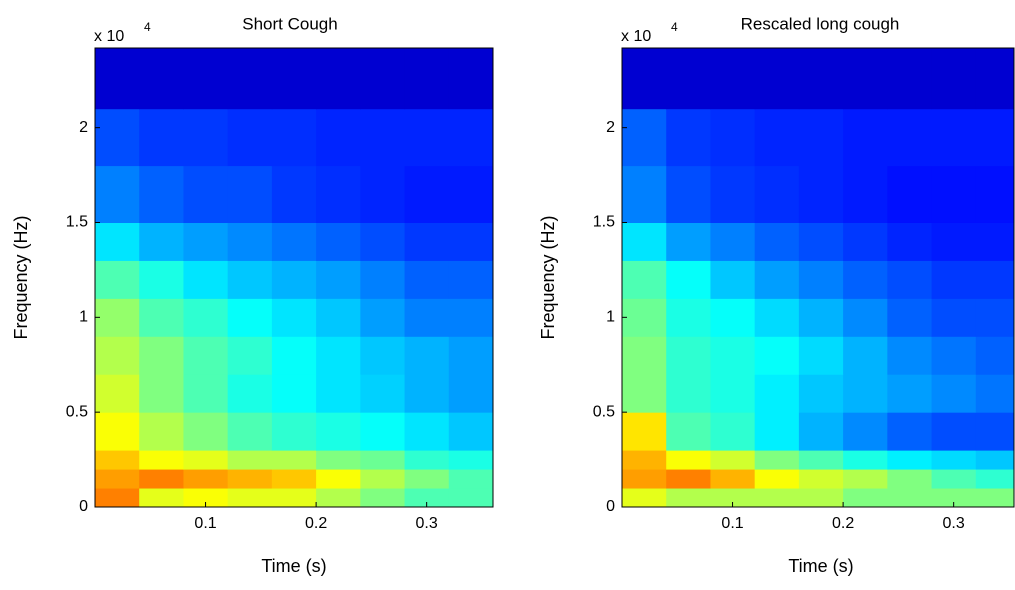 This screenshot has height=590, width=1015. Describe the element at coordinates (205, 523) in the screenshot. I see `x-tick-label: 0.1` at that location.